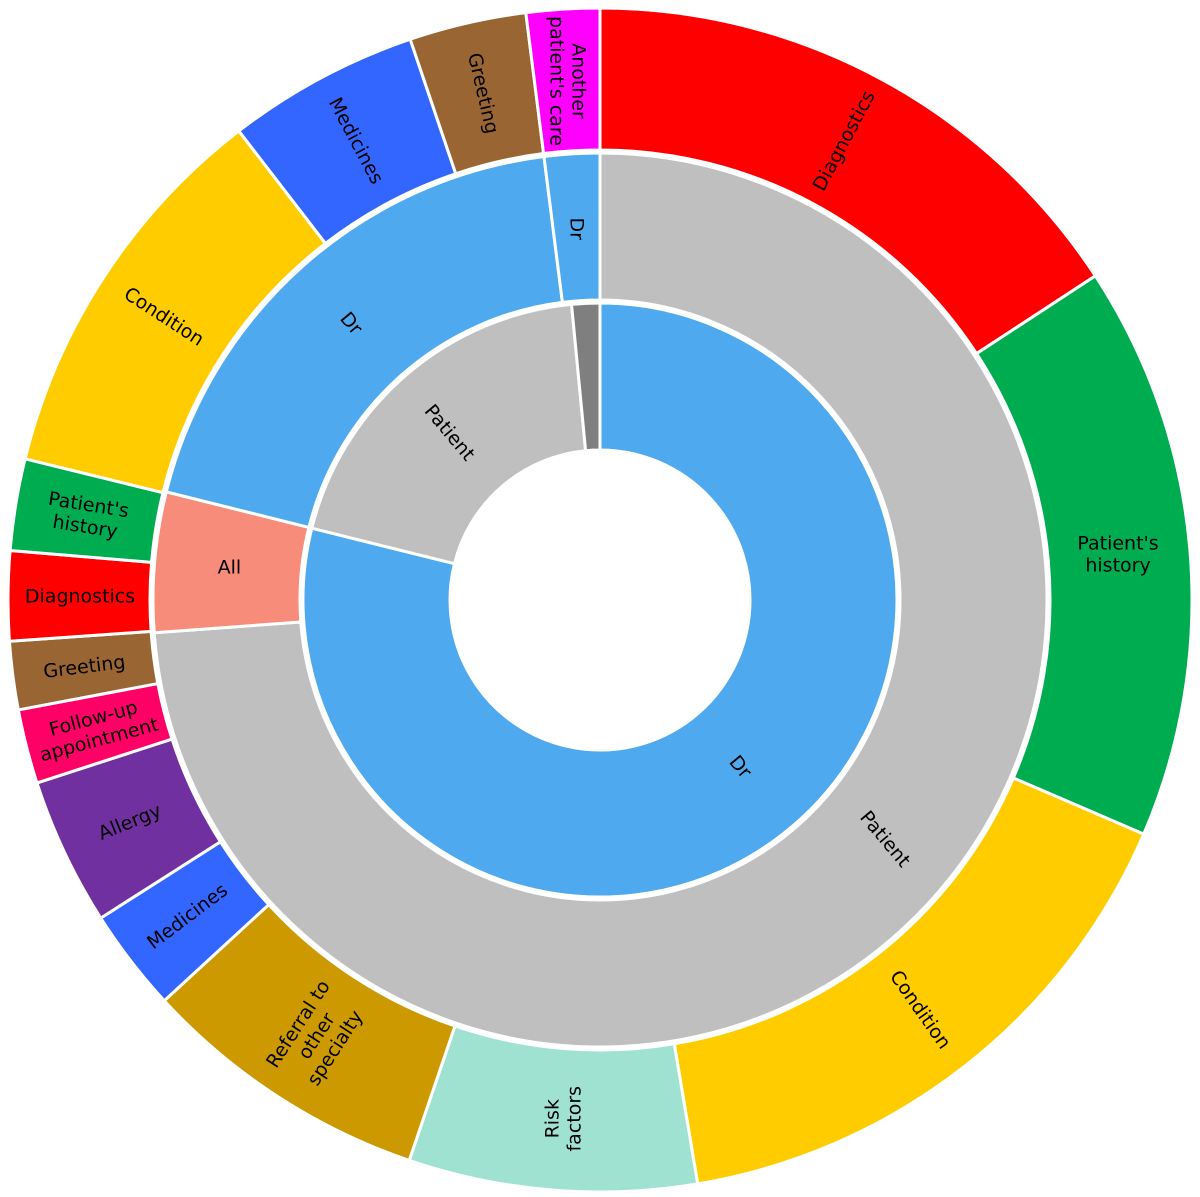 Image resolution: width=1200 pixels, height=1197 pixels. I want to click on label-topic-risk-factors: Riskfactors, so click(563, 1119).